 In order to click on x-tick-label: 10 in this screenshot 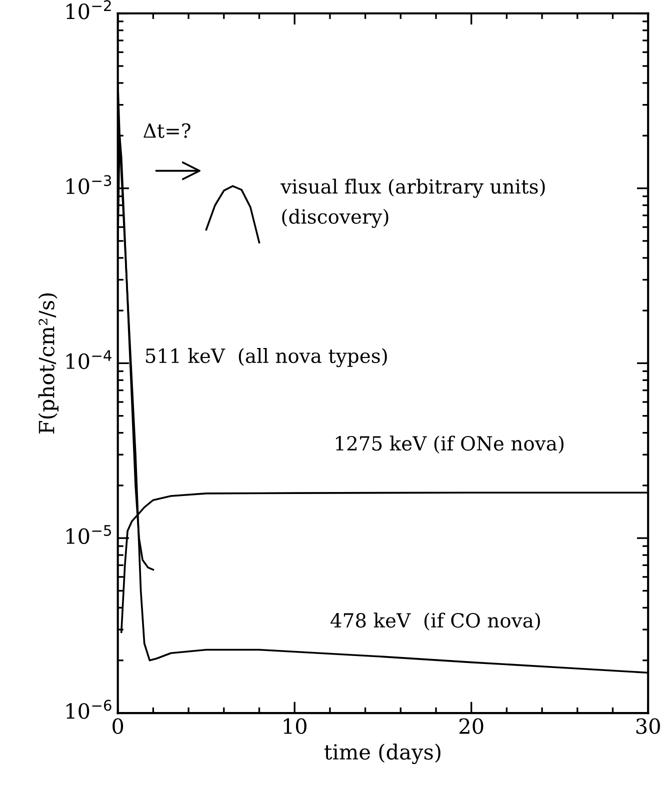, I will do `click(295, 726)`.